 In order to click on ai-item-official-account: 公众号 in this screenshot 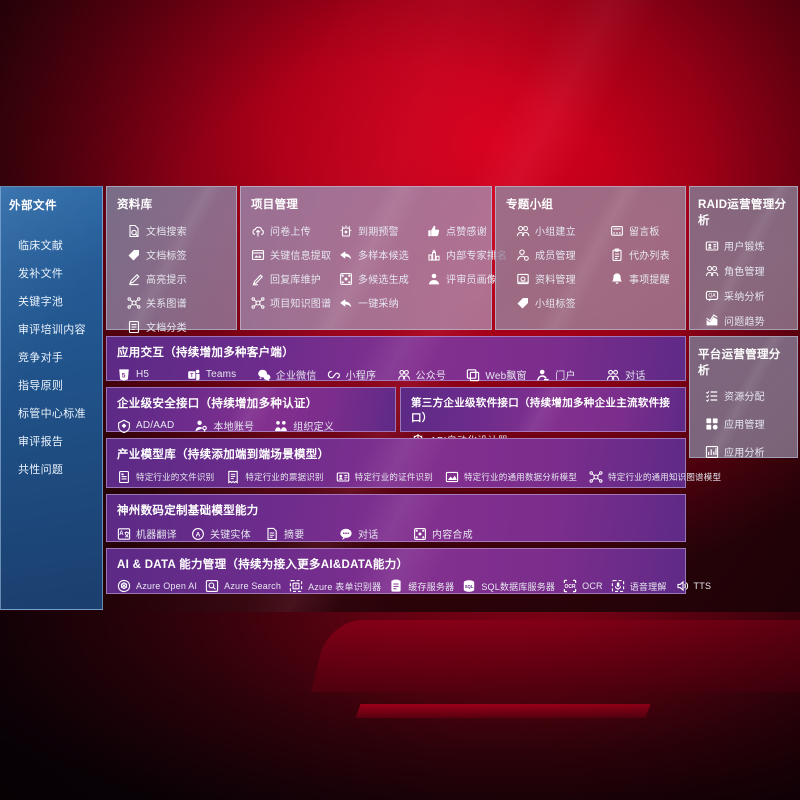, I will do `click(432, 374)`.